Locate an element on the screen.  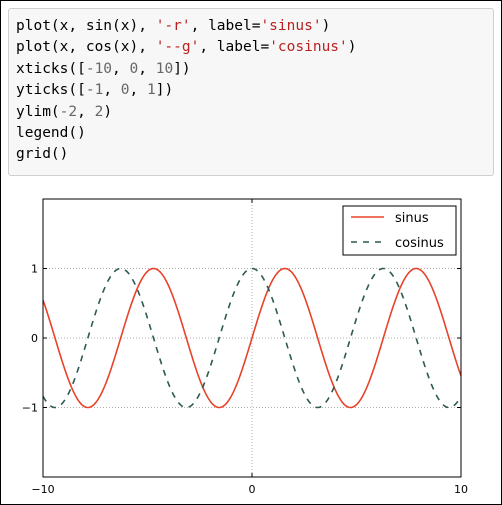
legend-box is located at coordinates (399, 230).